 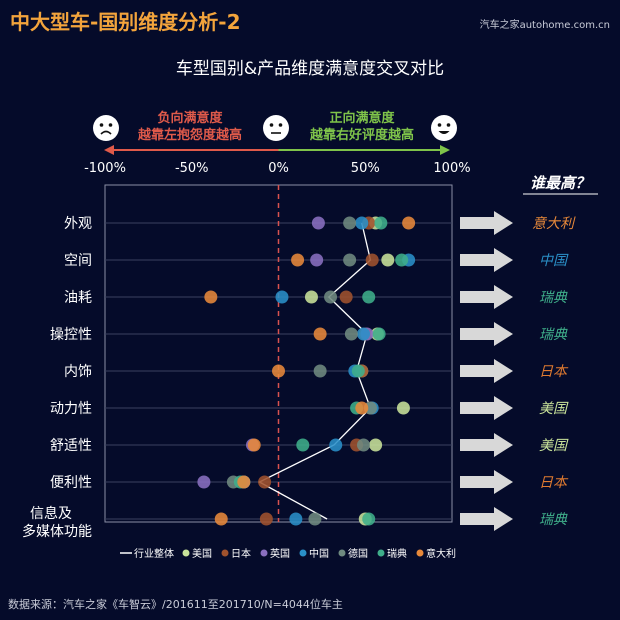 What do you see at coordinates (57, 522) in the screenshot?
I see `category-label: 信息及多媒体功能` at bounding box center [57, 522].